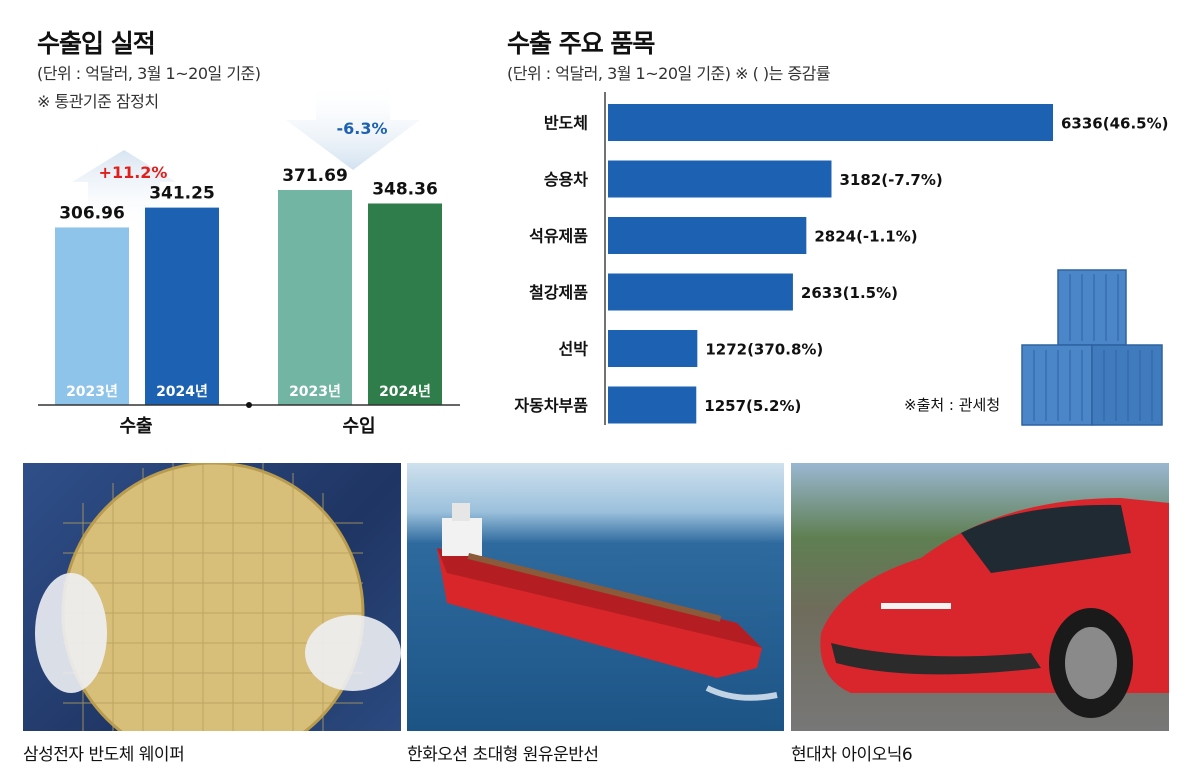  I want to click on caption-ioniq6: 현대차 아이오닉6, so click(852, 755).